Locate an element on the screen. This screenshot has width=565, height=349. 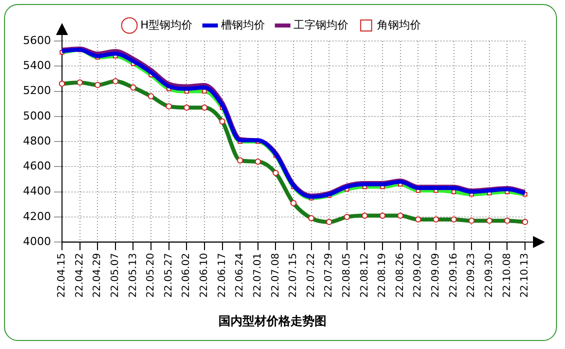
x-tick-label: 22.09.16 is located at coordinates (454, 275).